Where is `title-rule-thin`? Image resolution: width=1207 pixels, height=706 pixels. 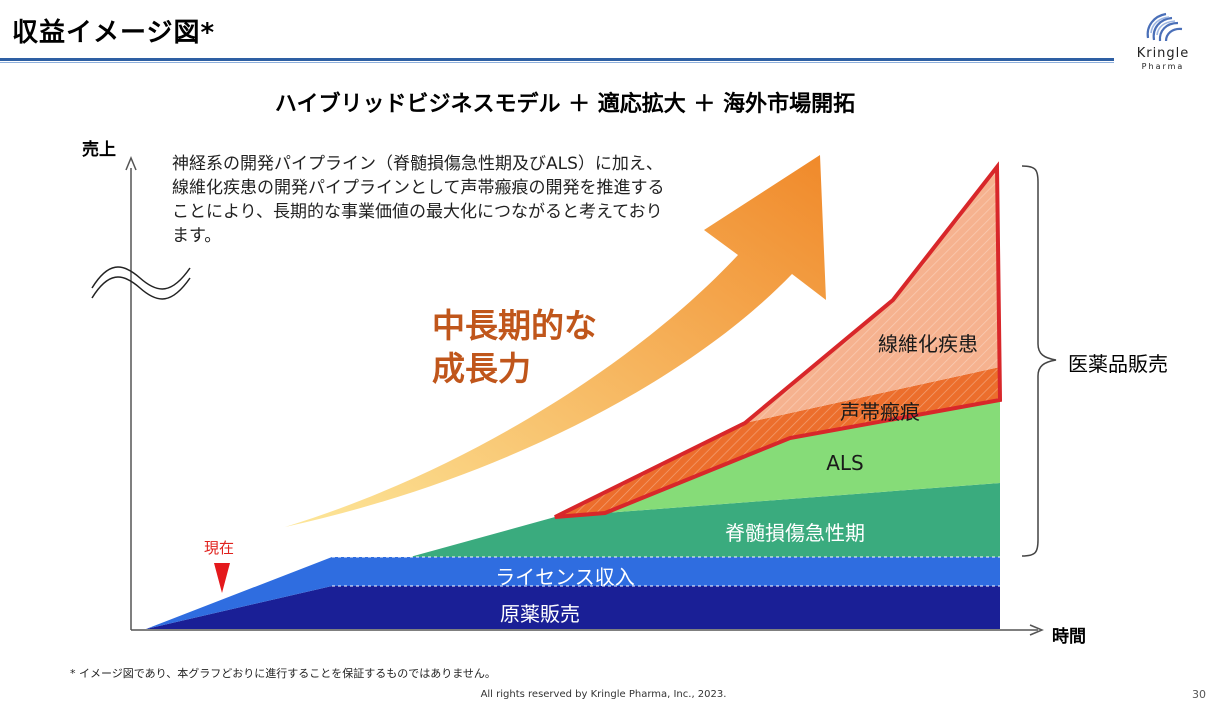
title-rule-thin is located at coordinates (557, 62).